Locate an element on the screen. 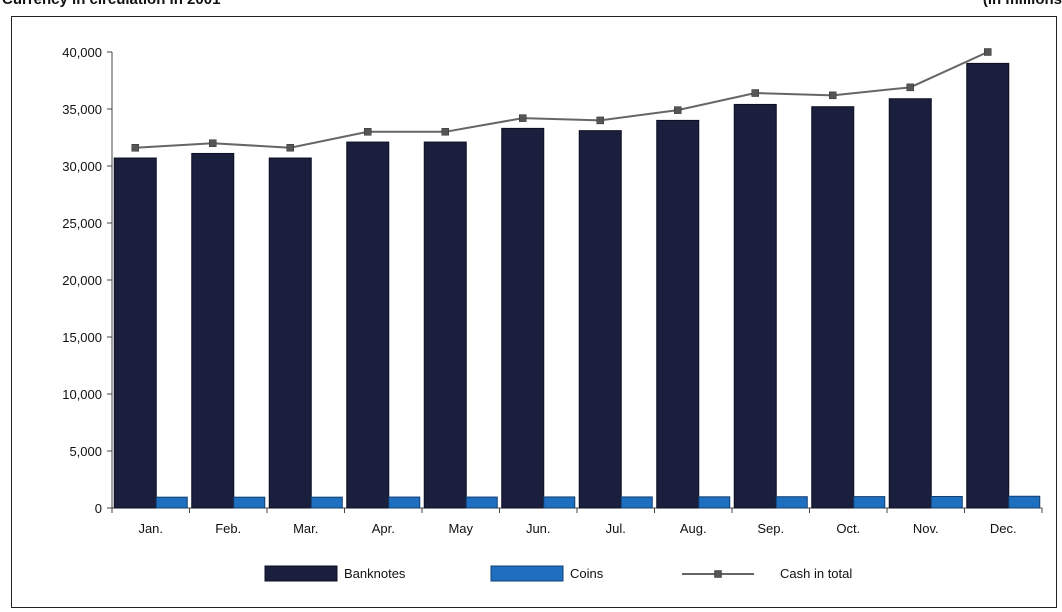 This screenshot has width=1062, height=612. x-tick-label: Dec. is located at coordinates (1003, 528).